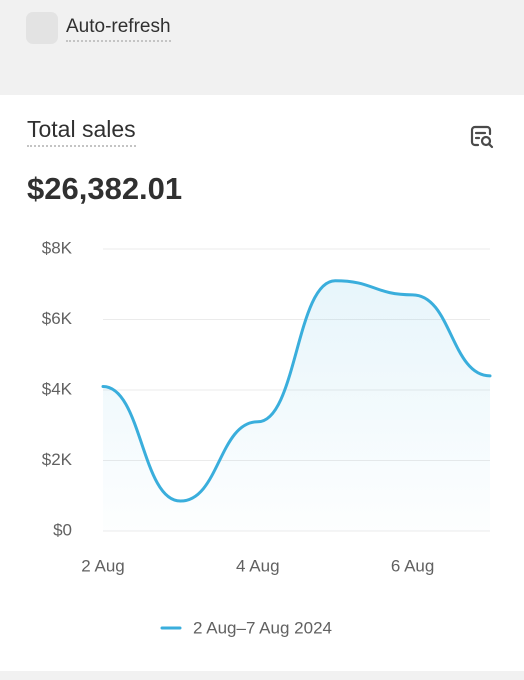 Image resolution: width=524 pixels, height=680 pixels. Describe the element at coordinates (482, 137) in the screenshot. I see `explore-icon` at that location.